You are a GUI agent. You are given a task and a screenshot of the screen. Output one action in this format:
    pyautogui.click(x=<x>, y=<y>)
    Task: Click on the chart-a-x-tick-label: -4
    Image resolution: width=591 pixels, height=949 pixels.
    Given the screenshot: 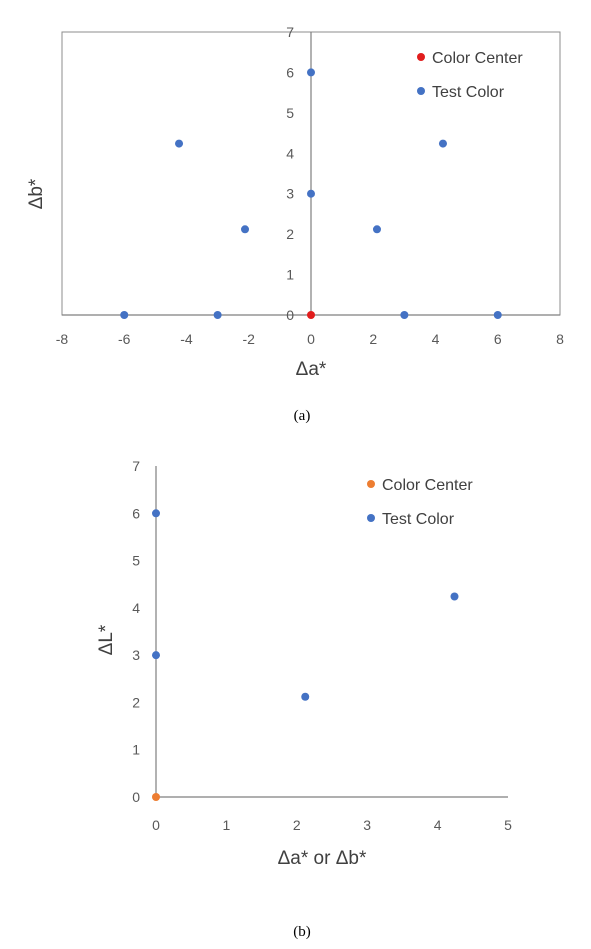 What is the action you would take?
    pyautogui.click(x=186, y=339)
    